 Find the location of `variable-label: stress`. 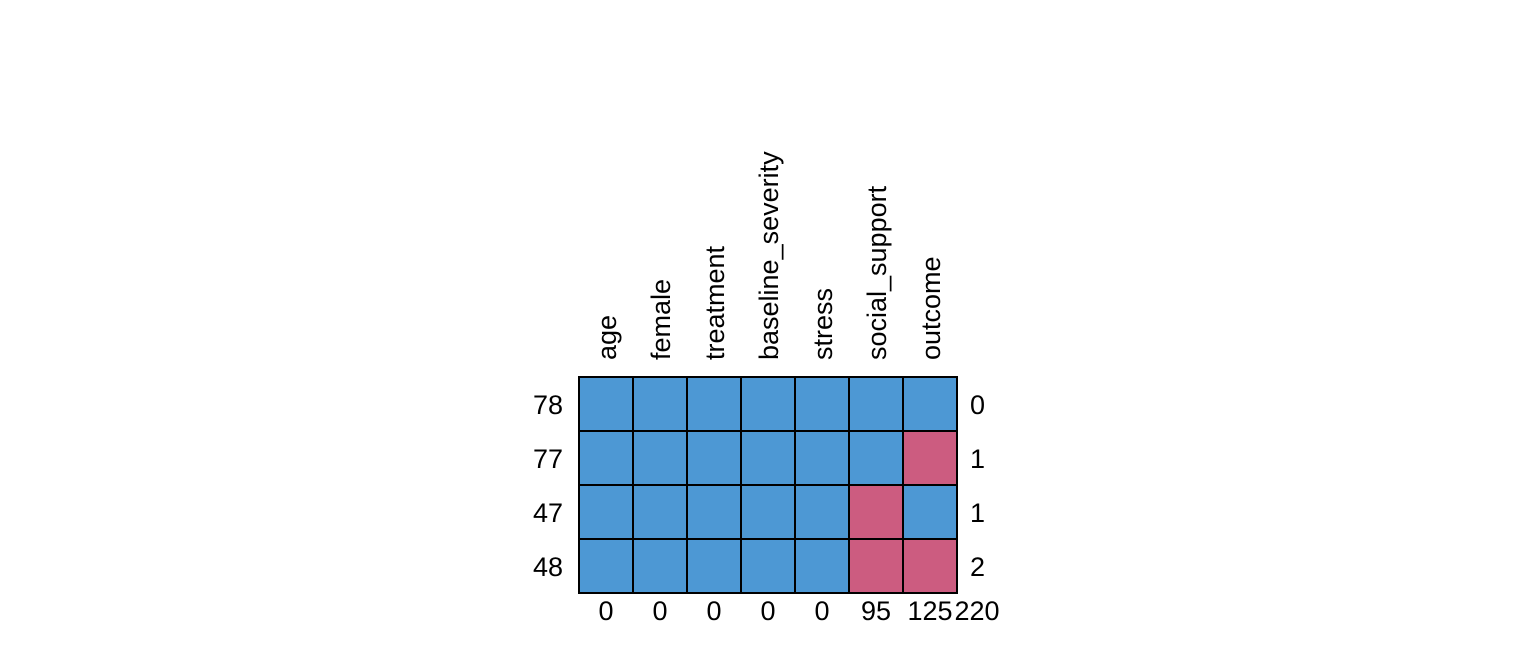

variable-label: stress is located at coordinates (823, 324).